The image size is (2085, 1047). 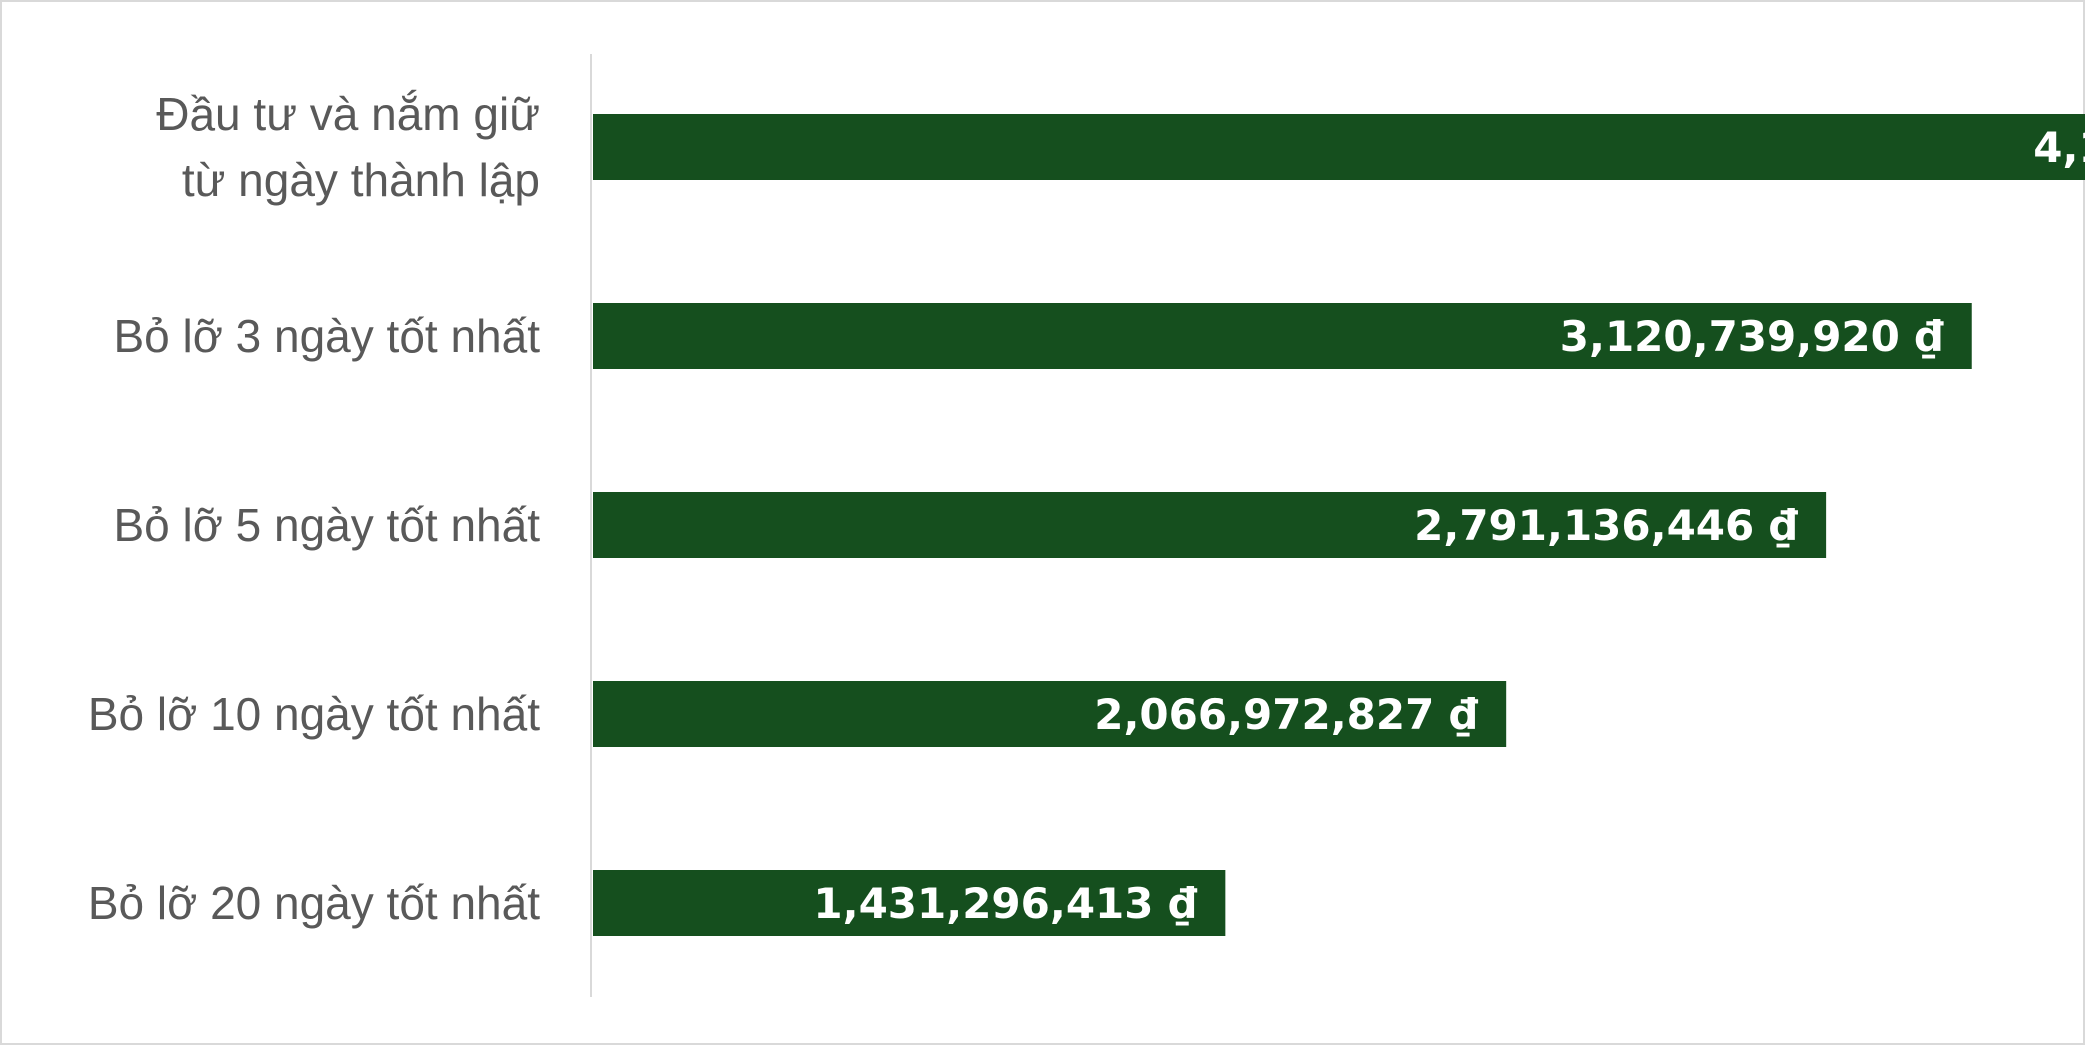 What do you see at coordinates (314, 714) in the screenshot?
I see `category-label-3: Bỏ lỡ 10 ngày tốt nhất` at bounding box center [314, 714].